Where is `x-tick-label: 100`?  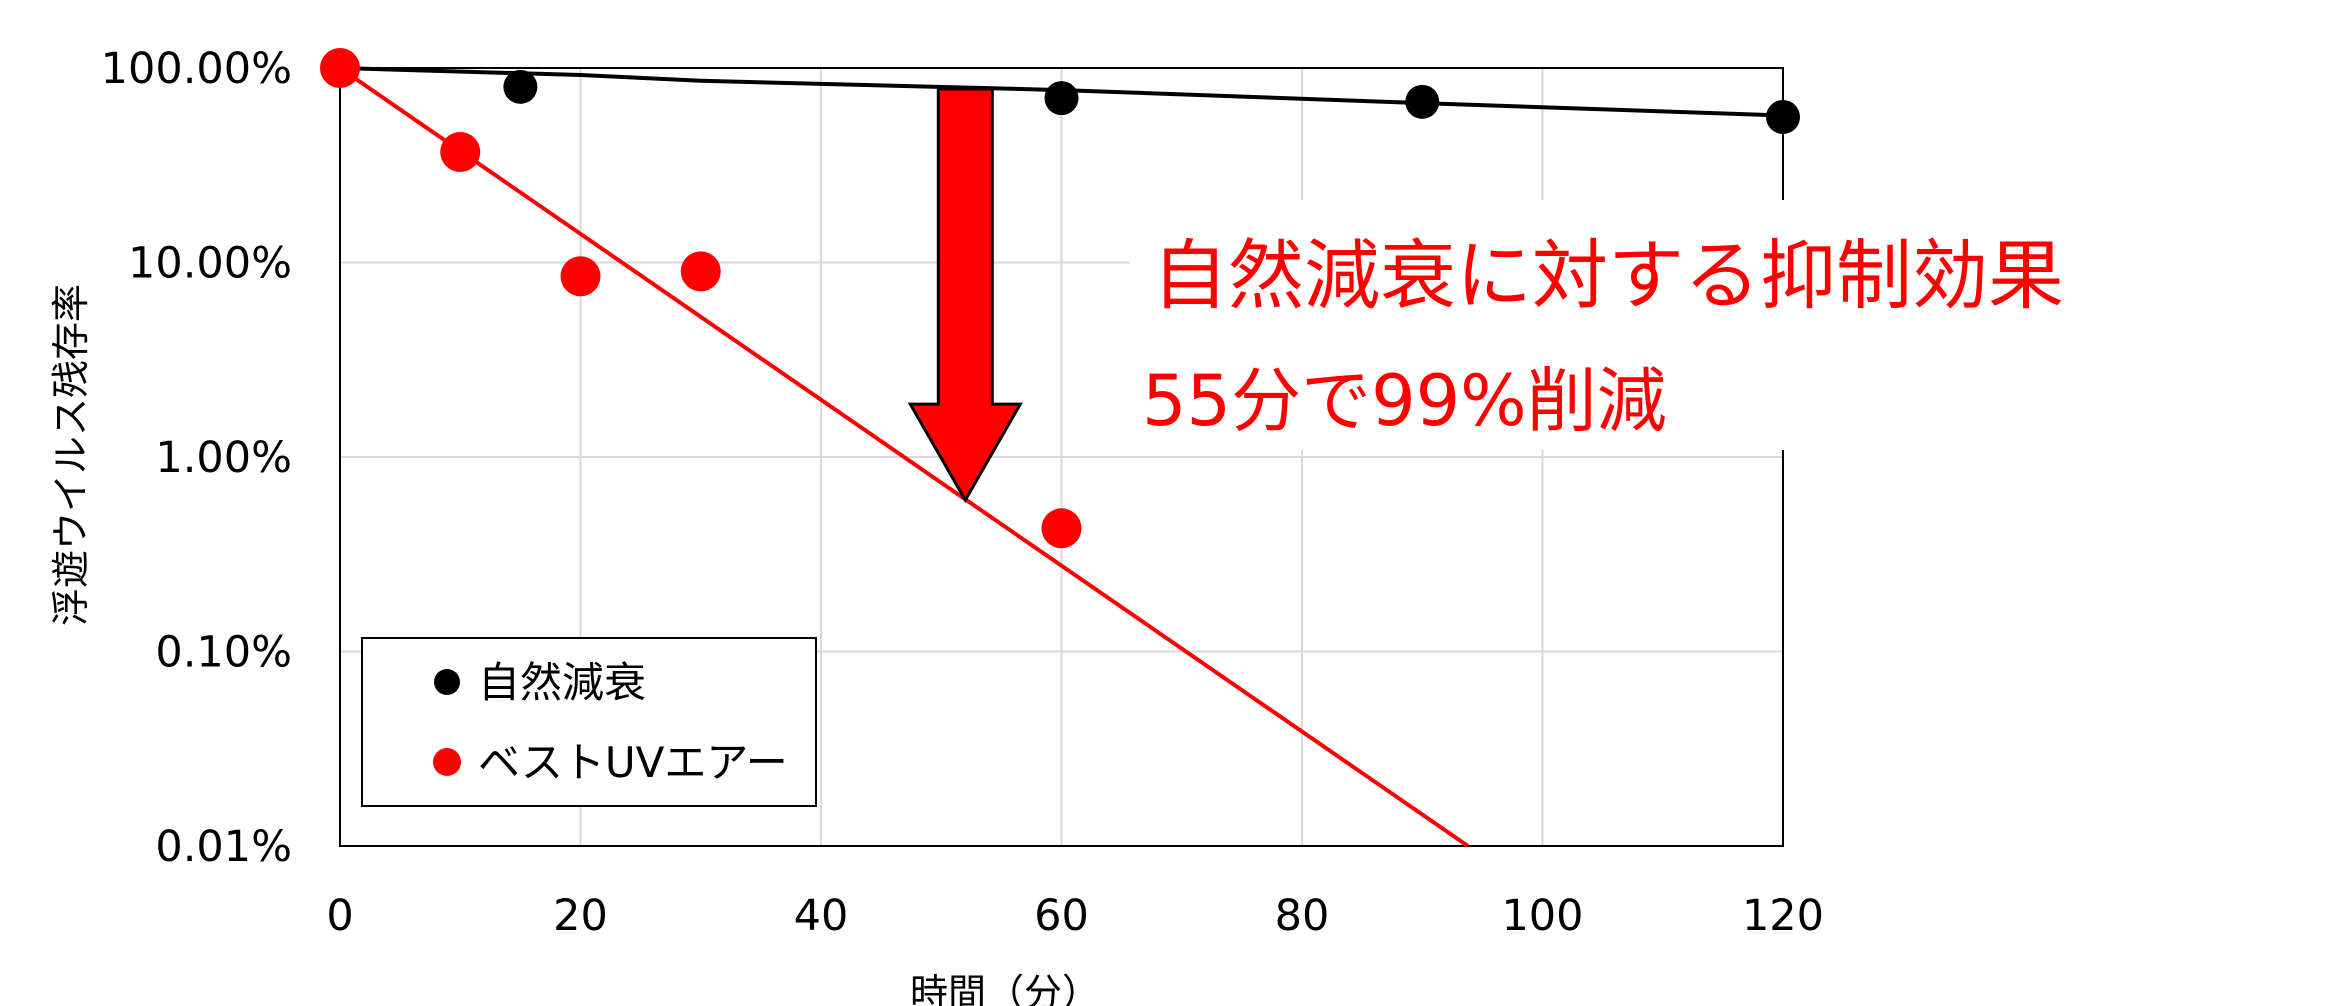 x-tick-label: 100 is located at coordinates (1542, 916).